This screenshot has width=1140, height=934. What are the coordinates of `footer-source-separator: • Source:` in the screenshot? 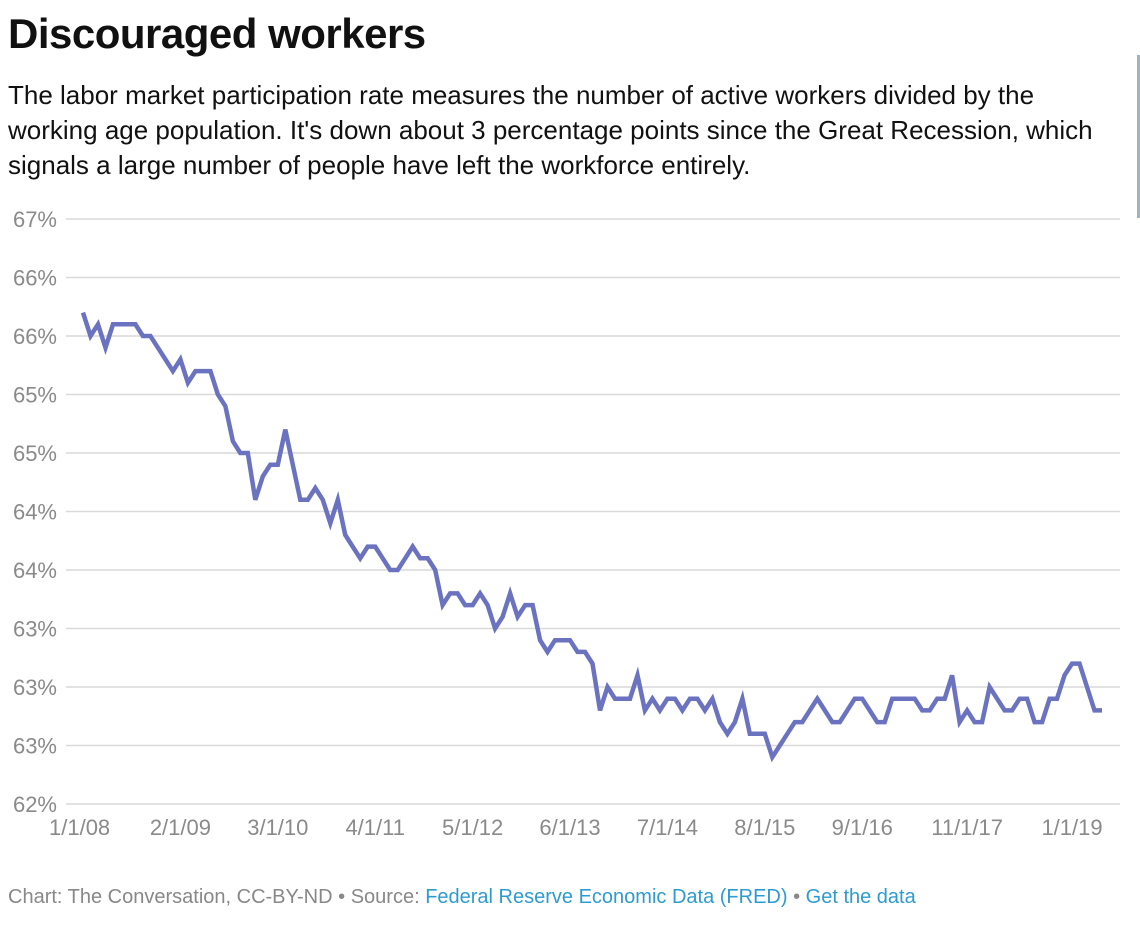 It's located at (379, 897).